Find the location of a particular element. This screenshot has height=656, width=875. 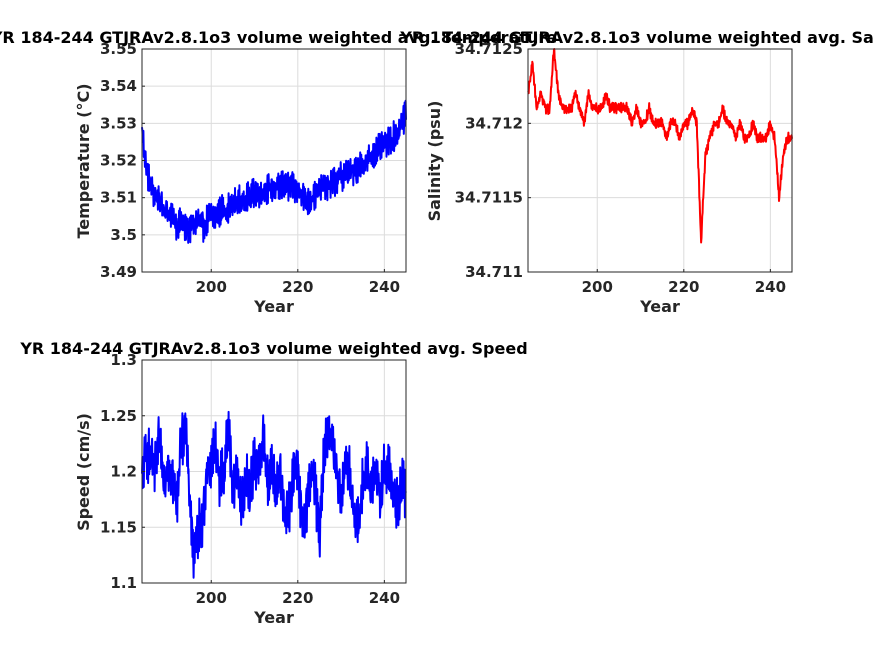

temperature-ticks: 200 220 240 3.49 3.5 3.51 3.52 3.53 3.54 3.55 is located at coordinates (250, 168).